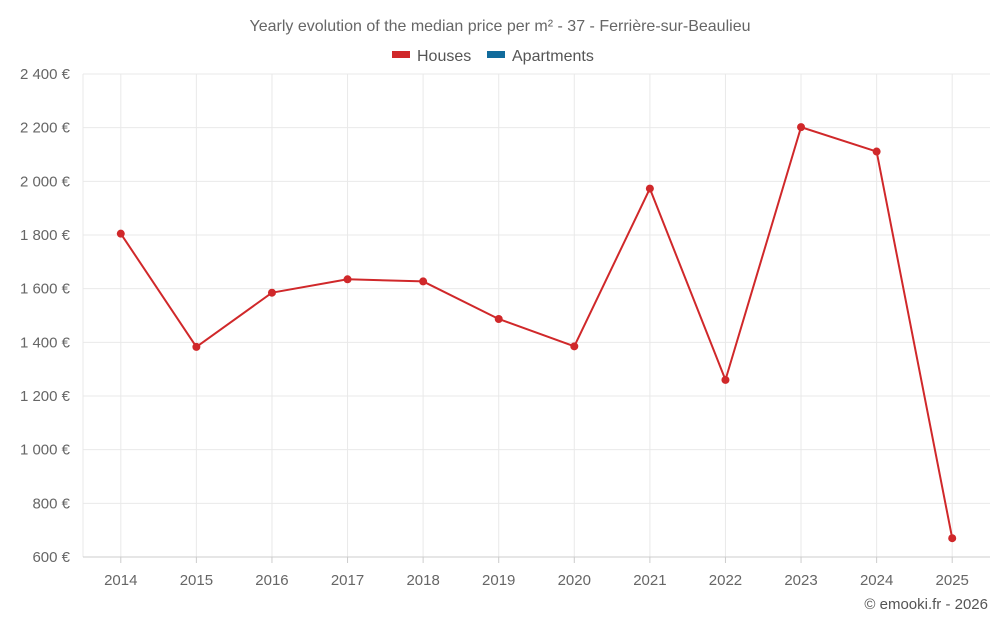 This screenshot has width=1000, height=630. I want to click on x-tick-label: 2019, so click(498, 580).